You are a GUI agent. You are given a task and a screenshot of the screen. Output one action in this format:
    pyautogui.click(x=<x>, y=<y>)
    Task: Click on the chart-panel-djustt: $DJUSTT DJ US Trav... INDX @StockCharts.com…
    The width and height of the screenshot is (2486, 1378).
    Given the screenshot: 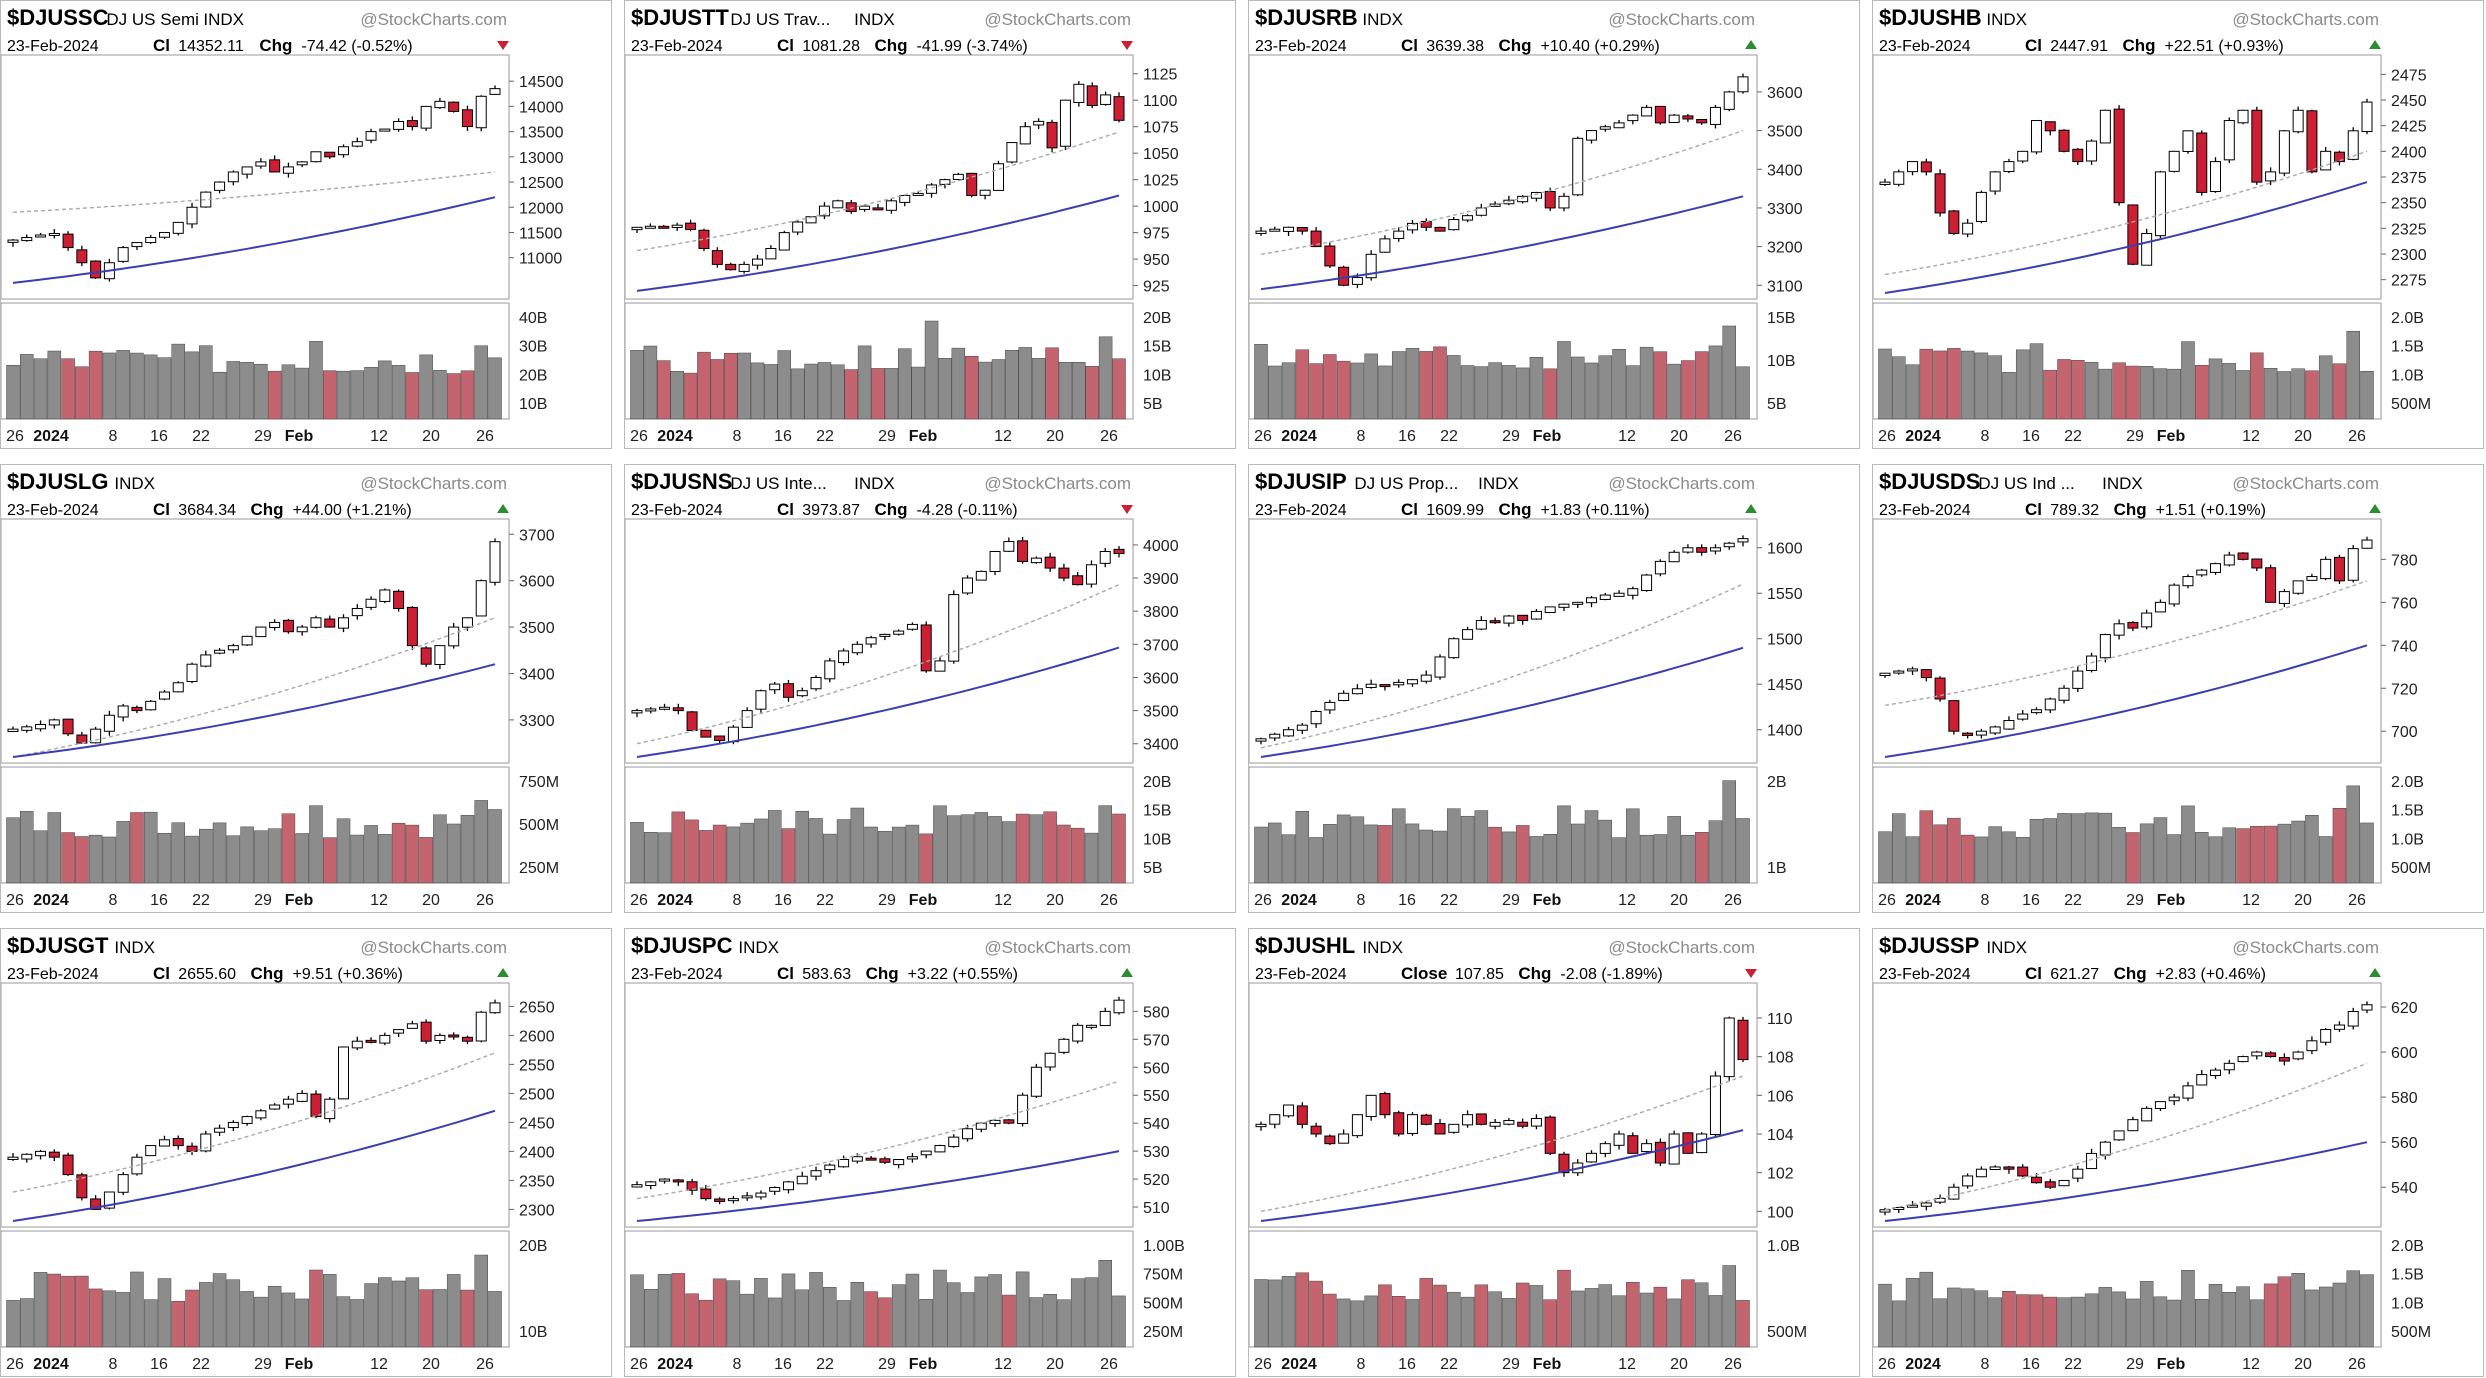 What is the action you would take?
    pyautogui.click(x=930, y=224)
    